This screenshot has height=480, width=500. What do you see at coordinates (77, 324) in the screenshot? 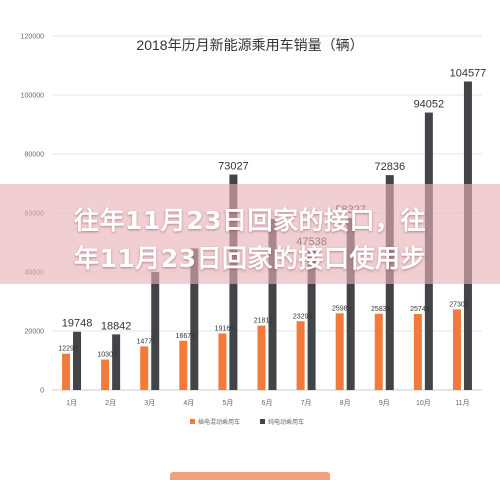
I see `data-label: 19748` at bounding box center [77, 324].